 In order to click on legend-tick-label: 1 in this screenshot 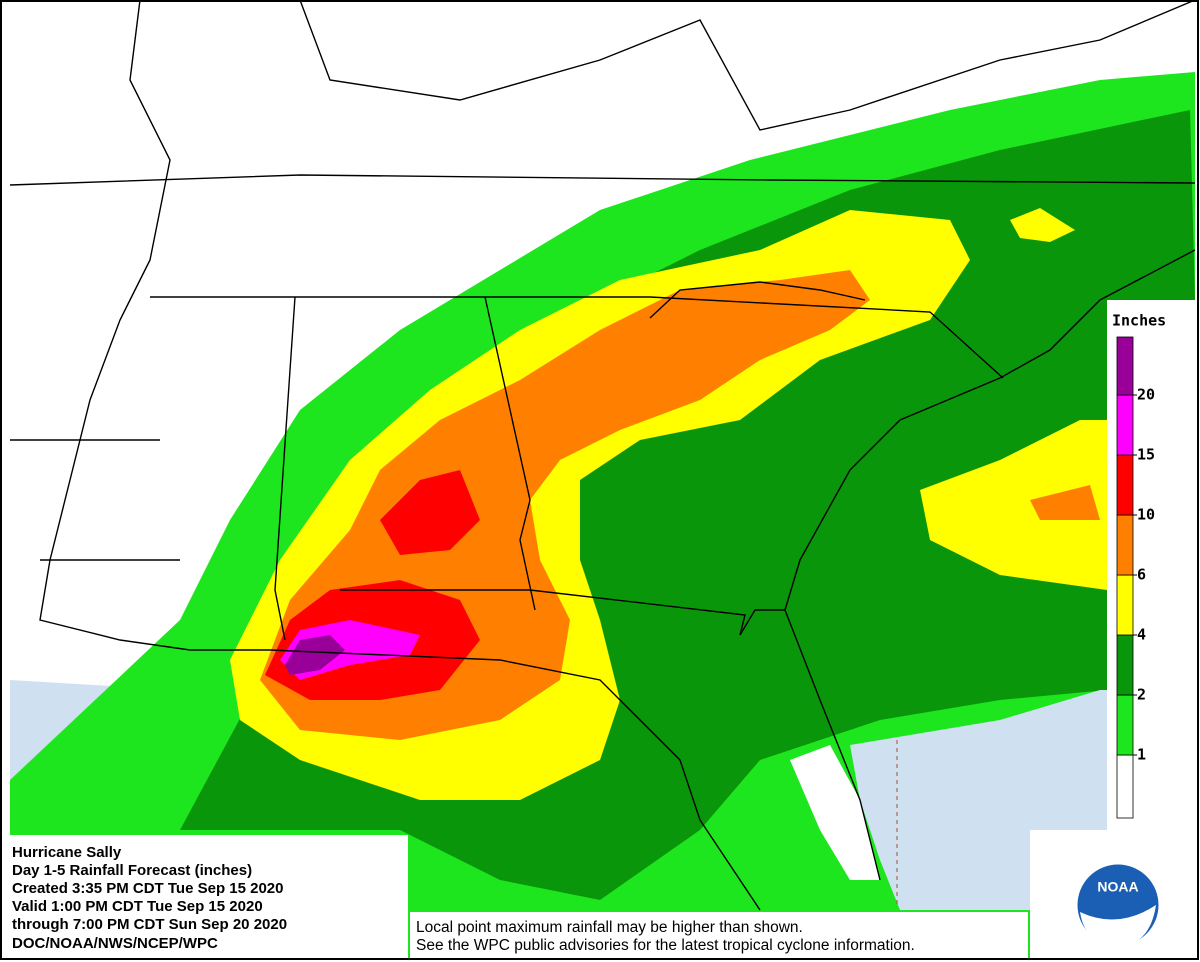, I will do `click(1141, 755)`.